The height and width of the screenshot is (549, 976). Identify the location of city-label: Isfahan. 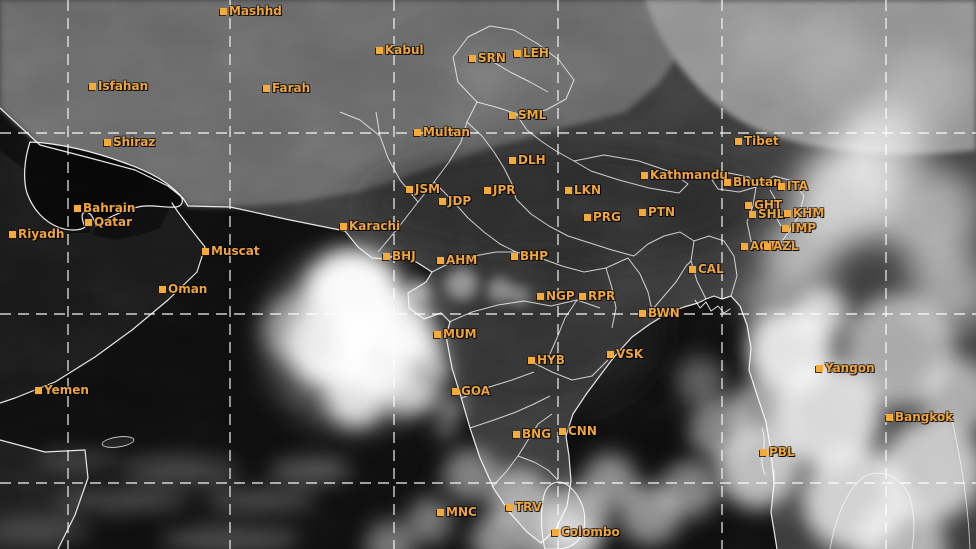
(123, 86).